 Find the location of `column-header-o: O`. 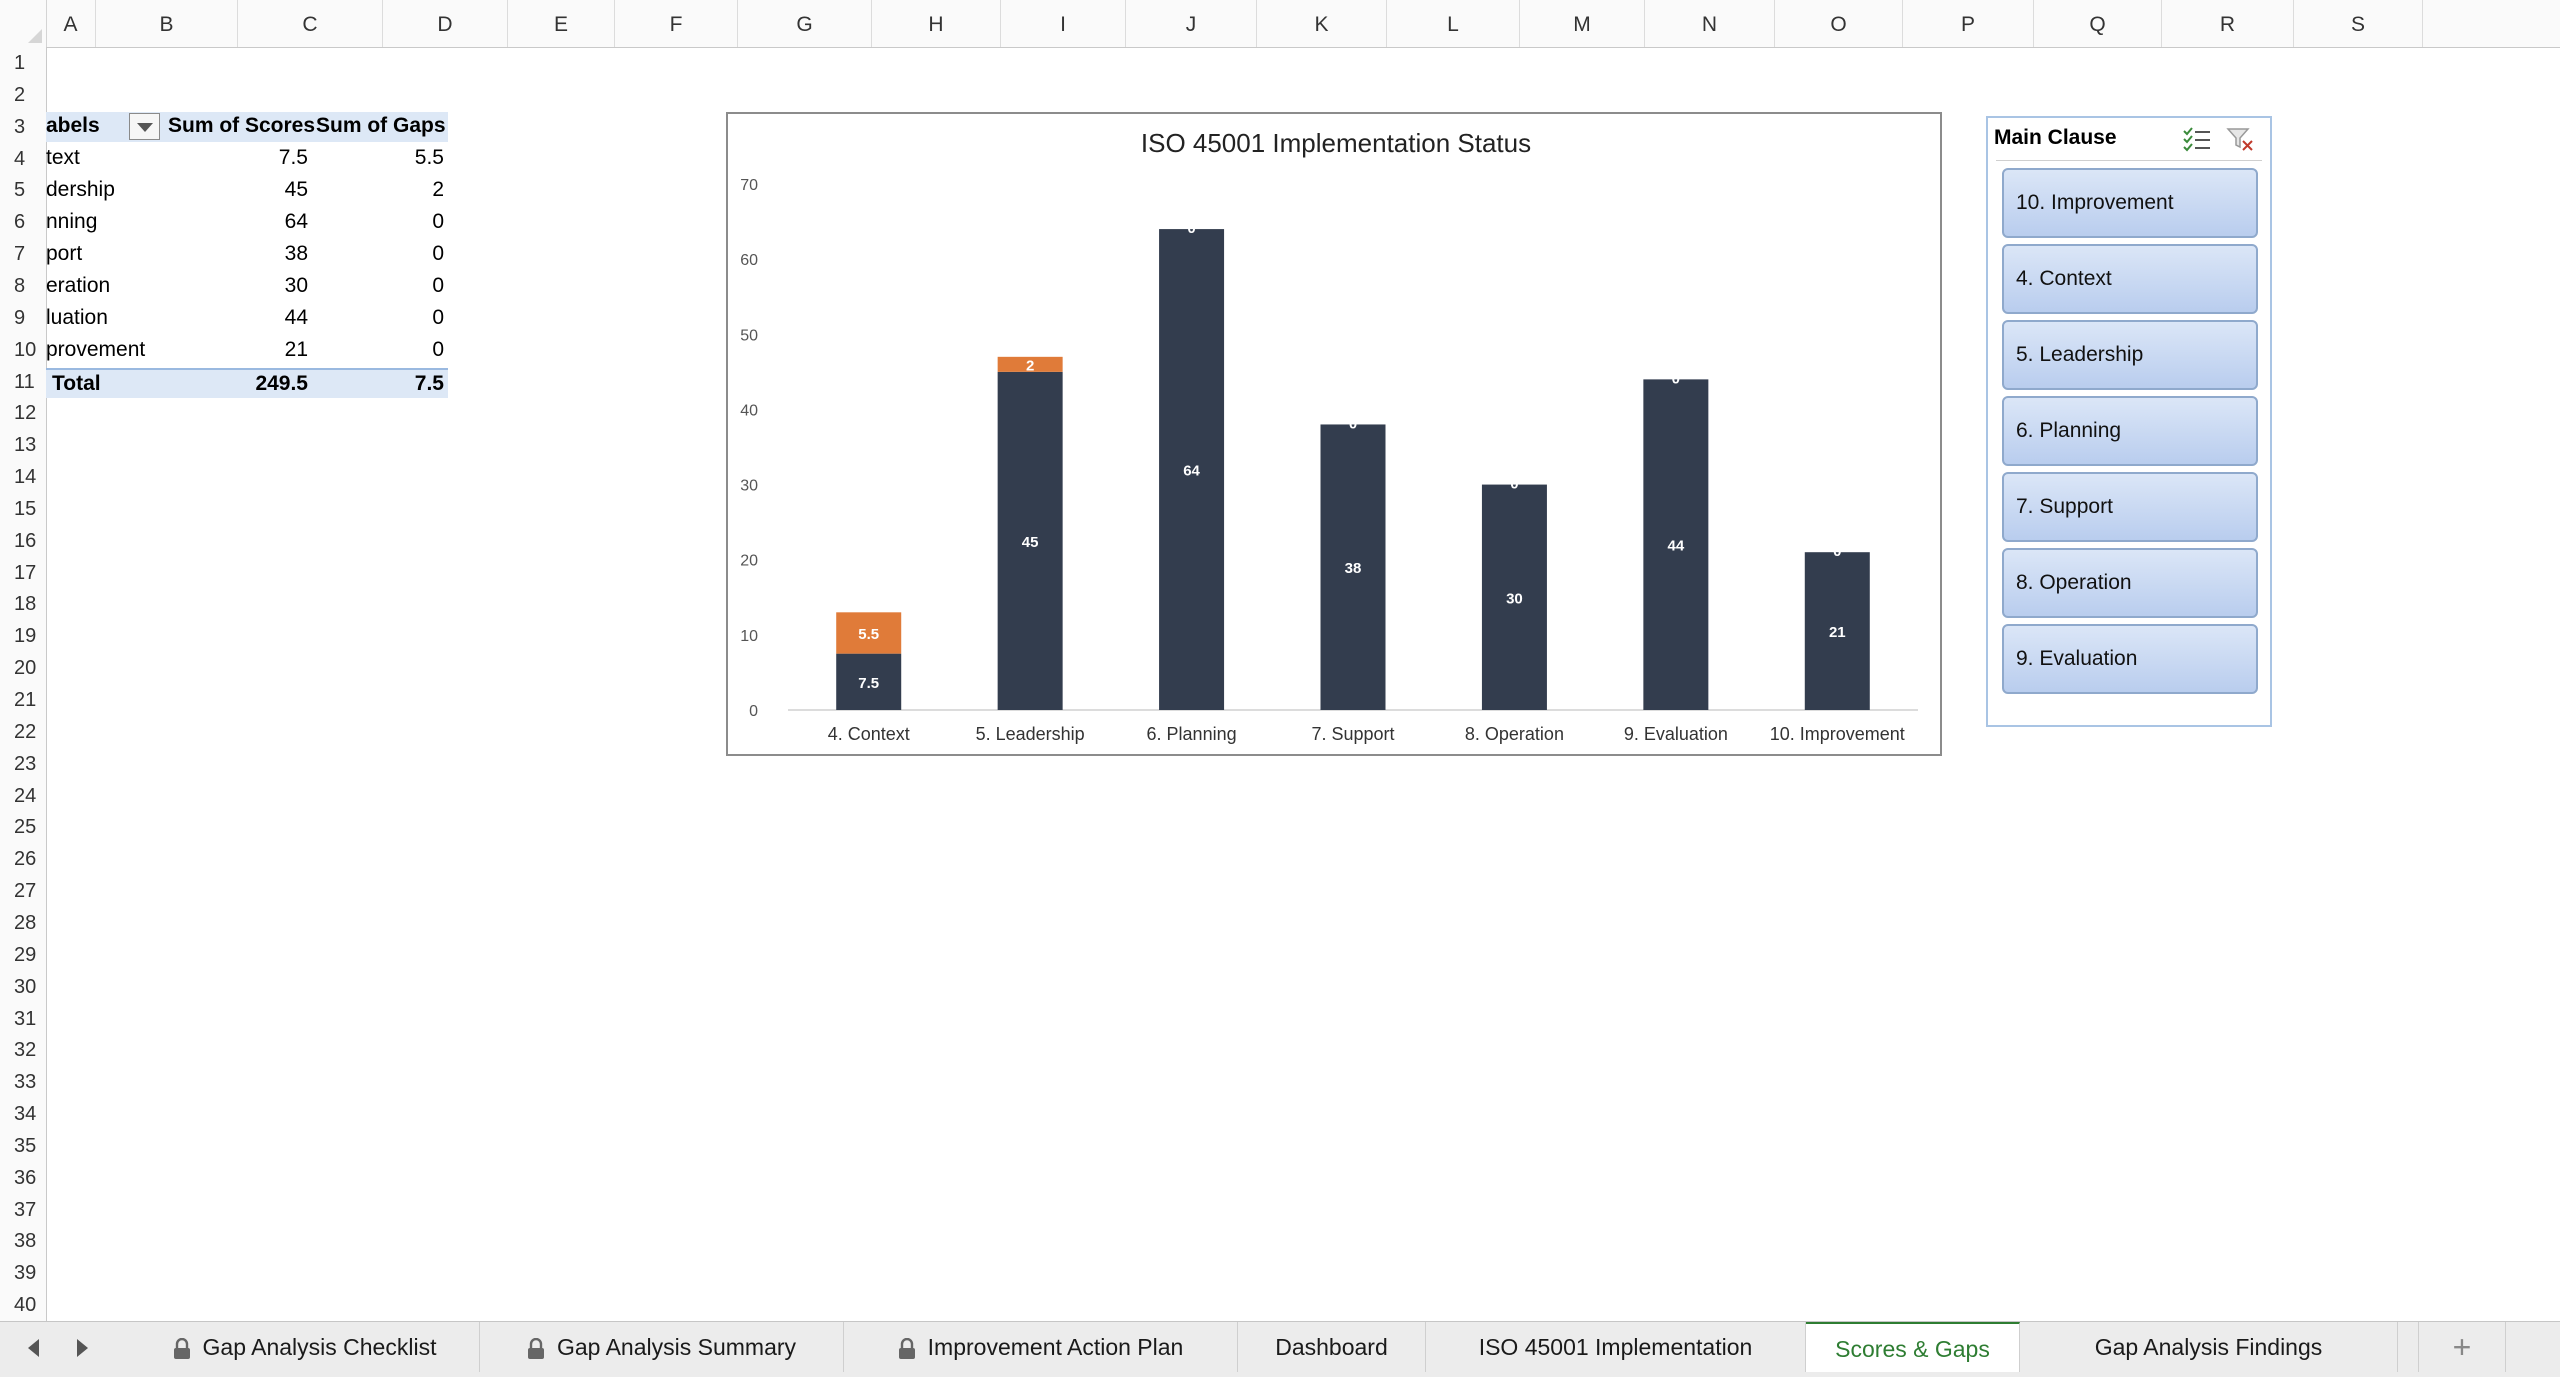

column-header-o: O is located at coordinates (1839, 23).